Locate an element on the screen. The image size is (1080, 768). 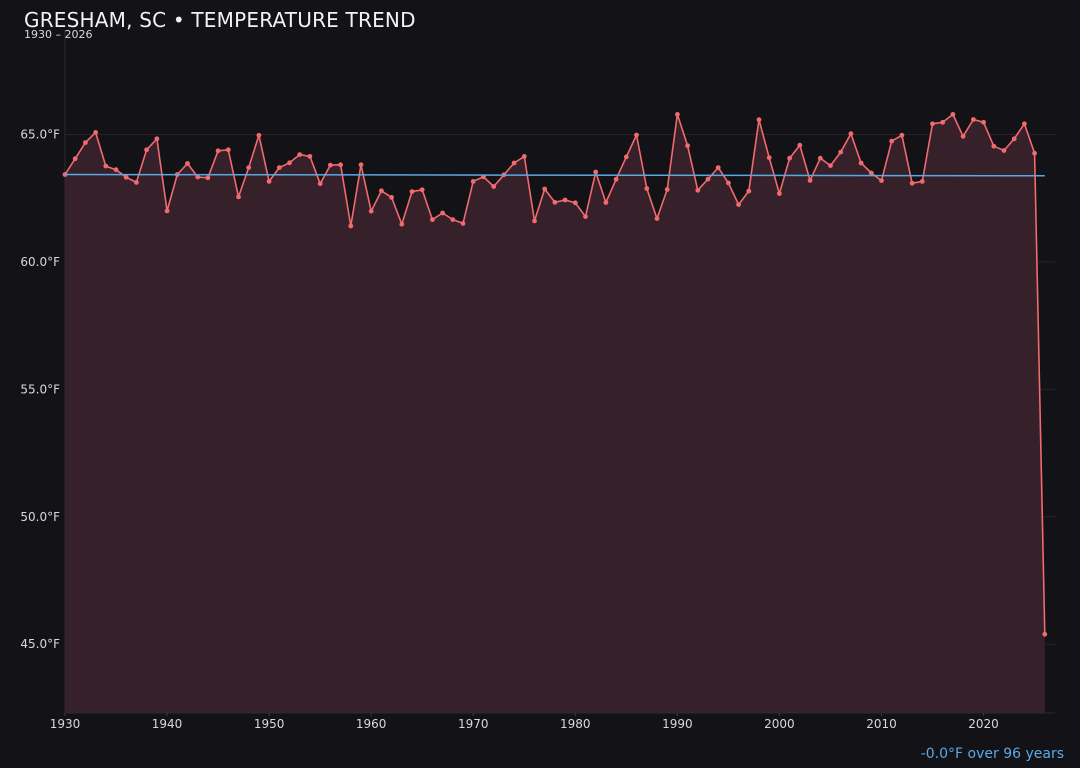
x-tick-label: 1940 is located at coordinates (167, 724).